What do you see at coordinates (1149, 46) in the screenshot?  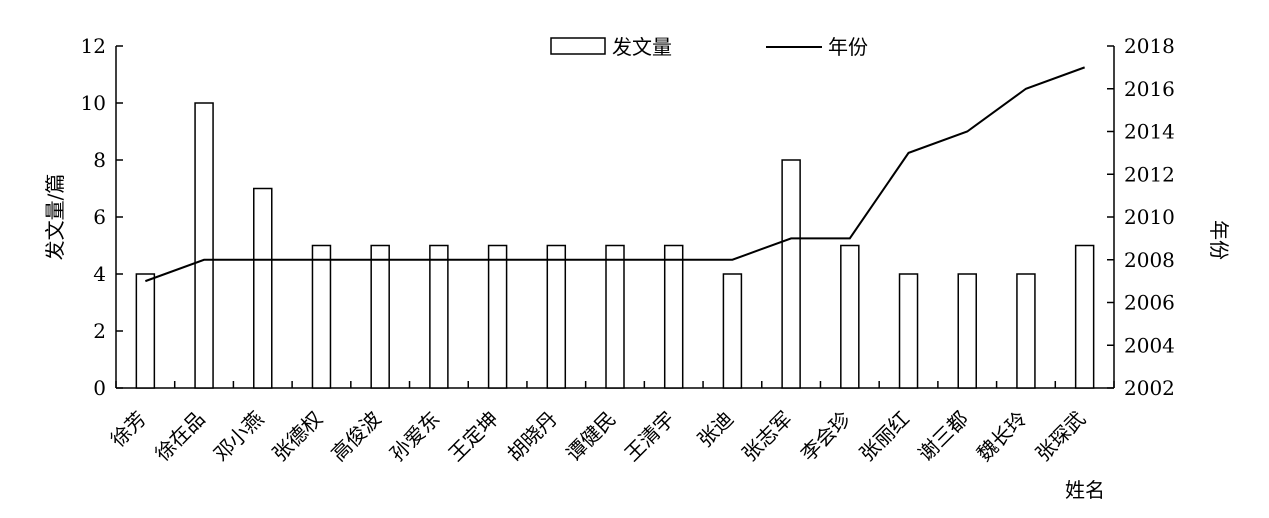 I see `y-right-tick-label: 2018` at bounding box center [1149, 46].